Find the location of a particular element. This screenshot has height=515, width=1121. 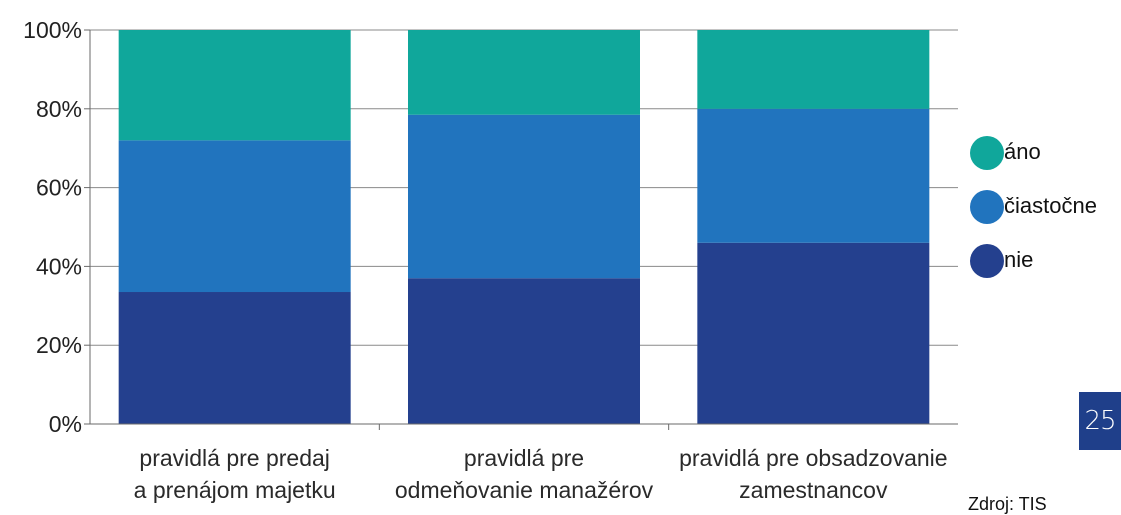

x-category-label: pravidlá pre is located at coordinates (524, 458).